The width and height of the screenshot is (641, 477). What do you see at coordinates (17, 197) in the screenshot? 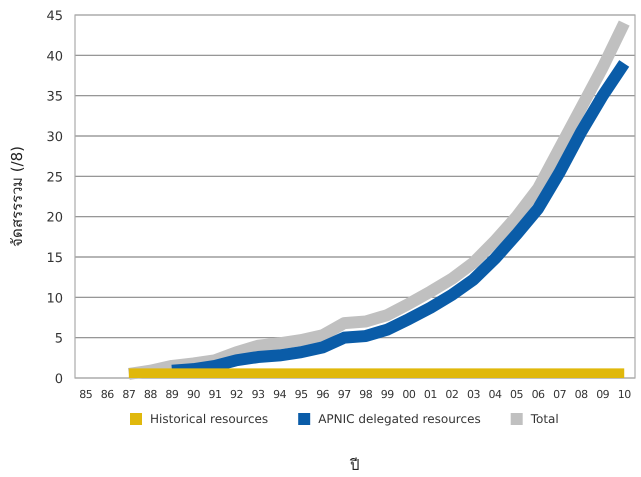
I see `y-axis-title: จัดสรรรวม (/8)` at bounding box center [17, 197].